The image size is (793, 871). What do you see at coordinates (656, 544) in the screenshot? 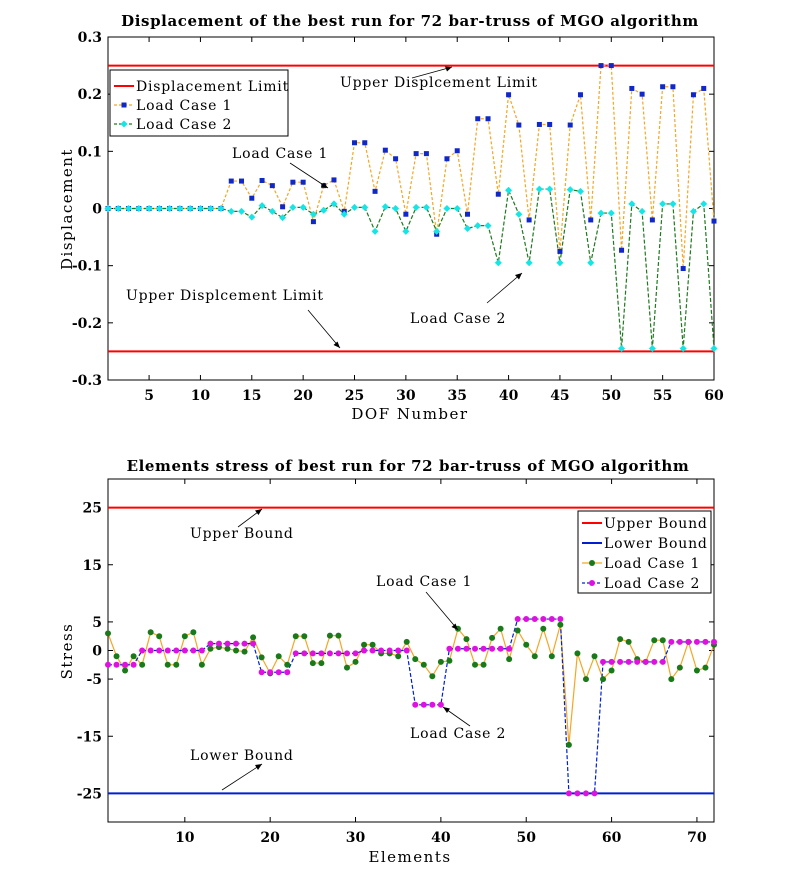
I see `legend-label-lower-bound: Lower Bound` at bounding box center [656, 544].